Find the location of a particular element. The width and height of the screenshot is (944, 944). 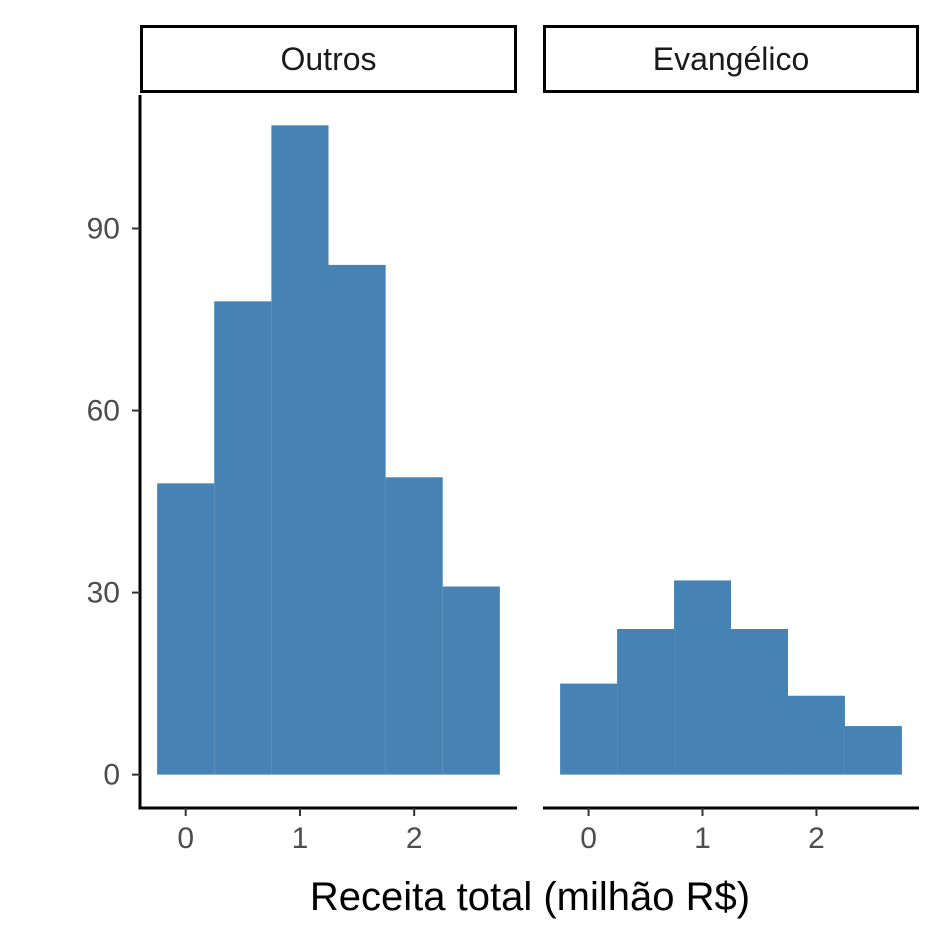

y-tick-label: 60 is located at coordinates (103, 411).